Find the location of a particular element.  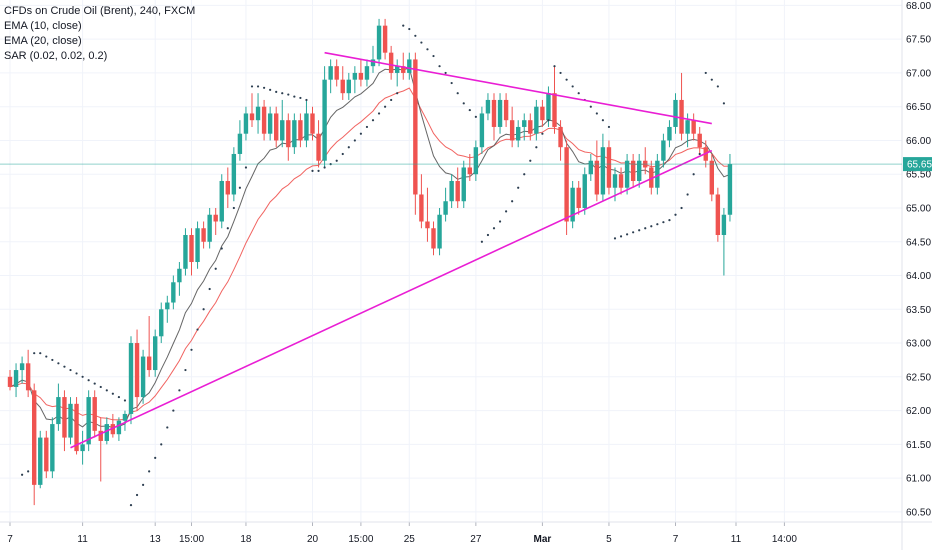

x-tick-label: 25 is located at coordinates (410, 539).